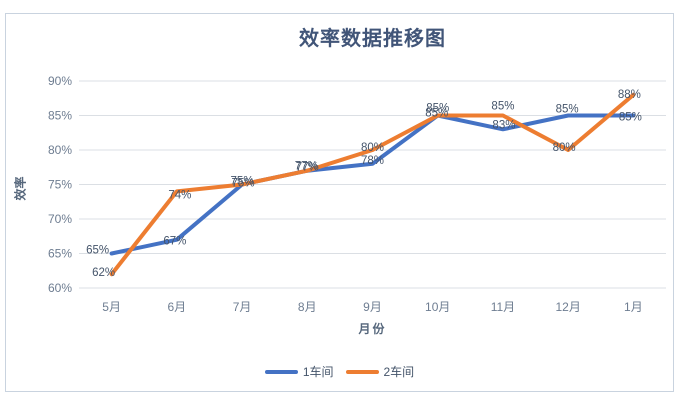 Image resolution: width=680 pixels, height=401 pixels. Describe the element at coordinates (318, 372) in the screenshot. I see `legend-label-series1: 1车间` at that location.